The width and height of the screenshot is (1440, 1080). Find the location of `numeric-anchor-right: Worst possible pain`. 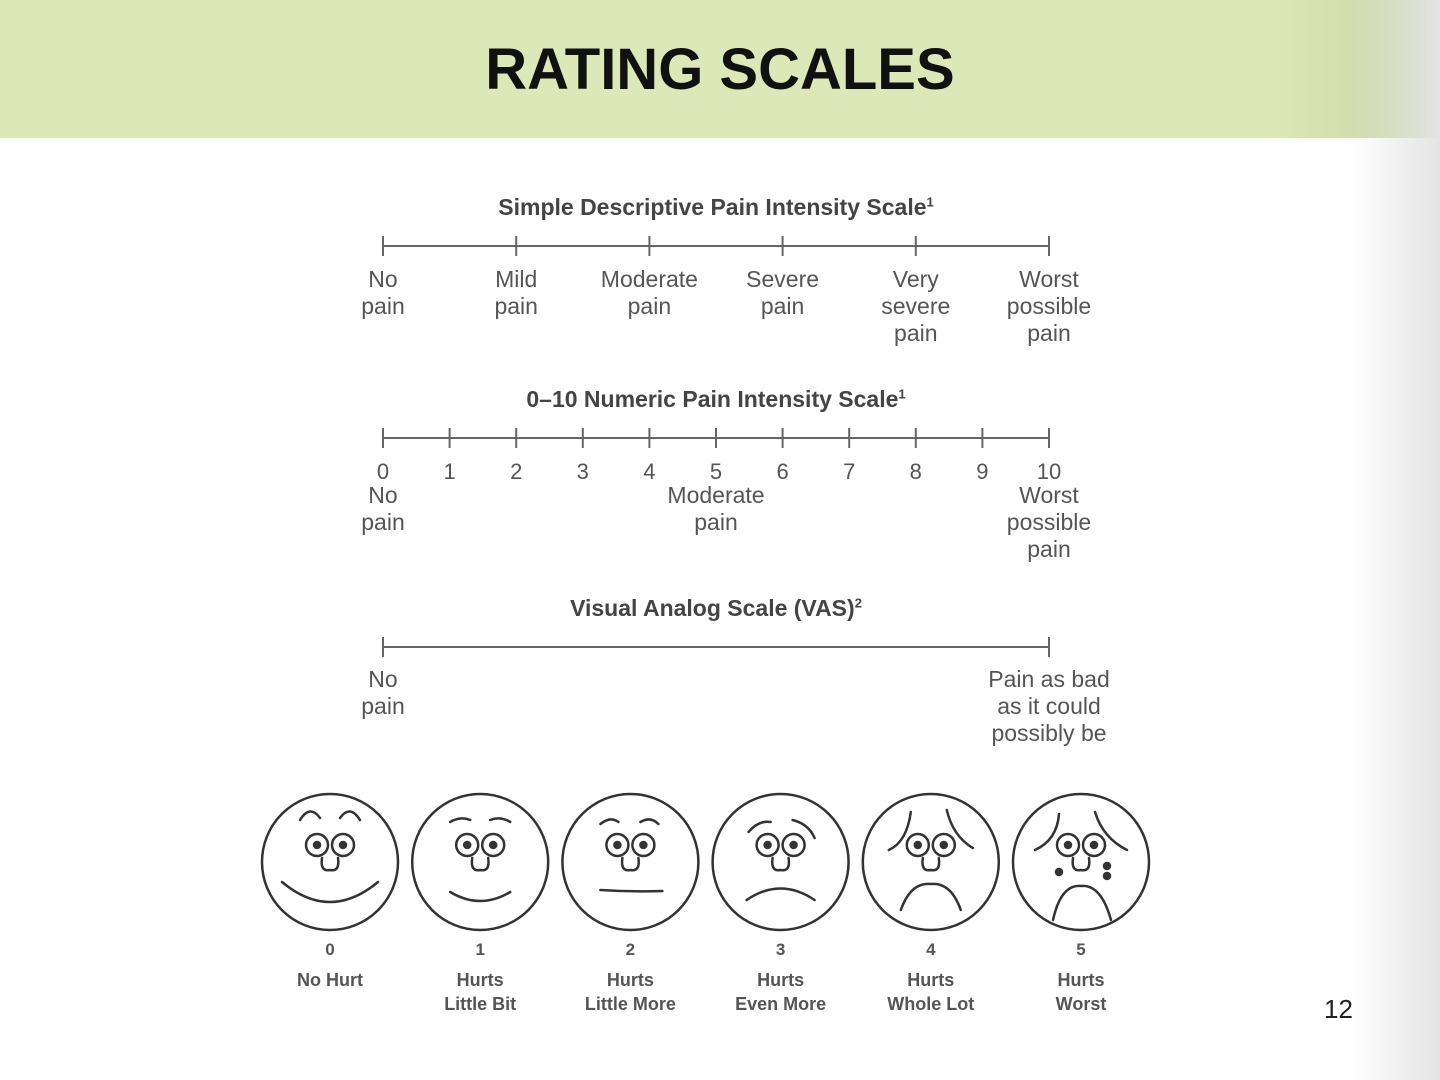

numeric-anchor-right: Worst possible pain is located at coordinates (1049, 522).